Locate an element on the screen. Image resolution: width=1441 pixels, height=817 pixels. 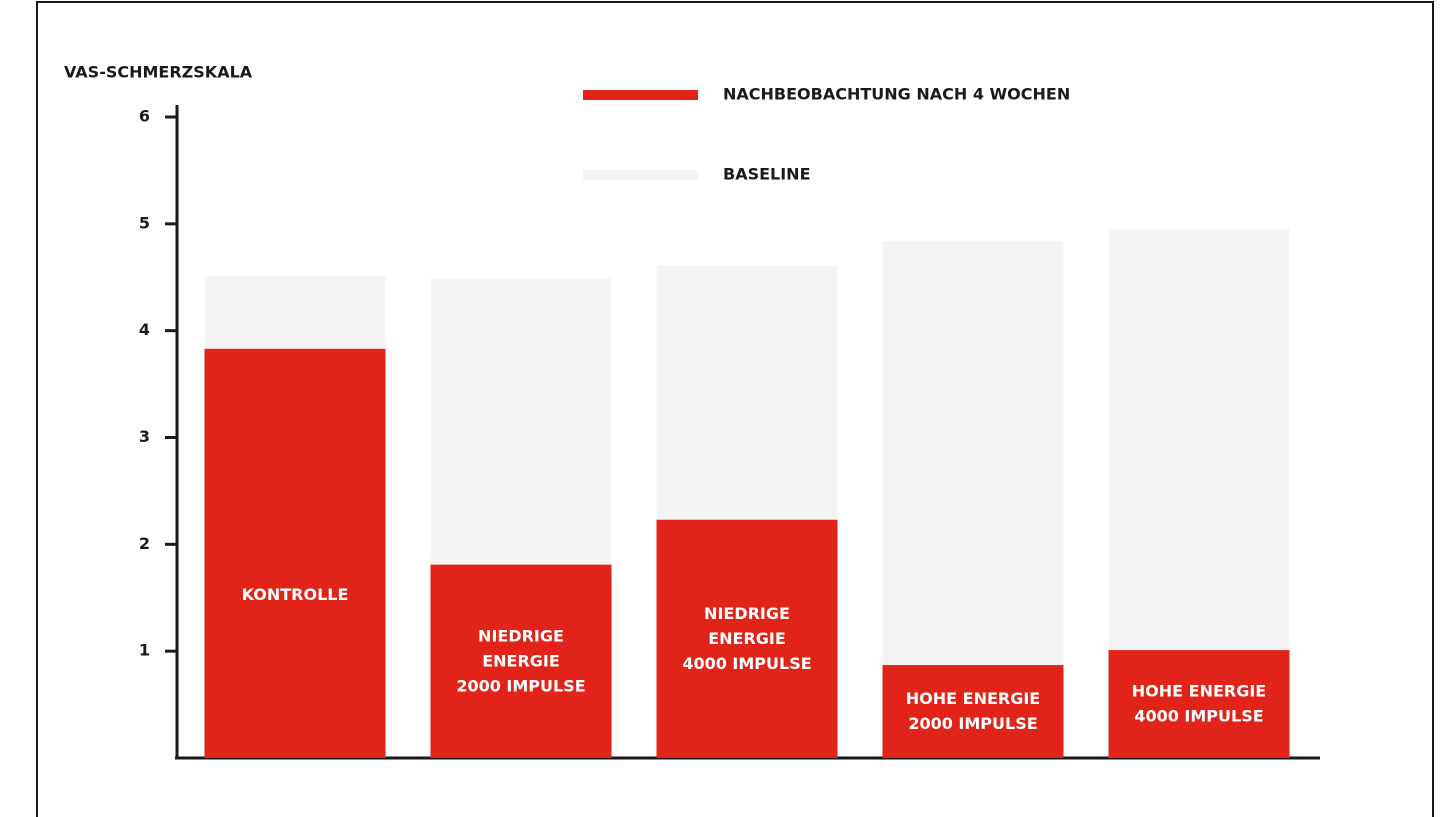
y-tick-label: 1 is located at coordinates (144, 650).